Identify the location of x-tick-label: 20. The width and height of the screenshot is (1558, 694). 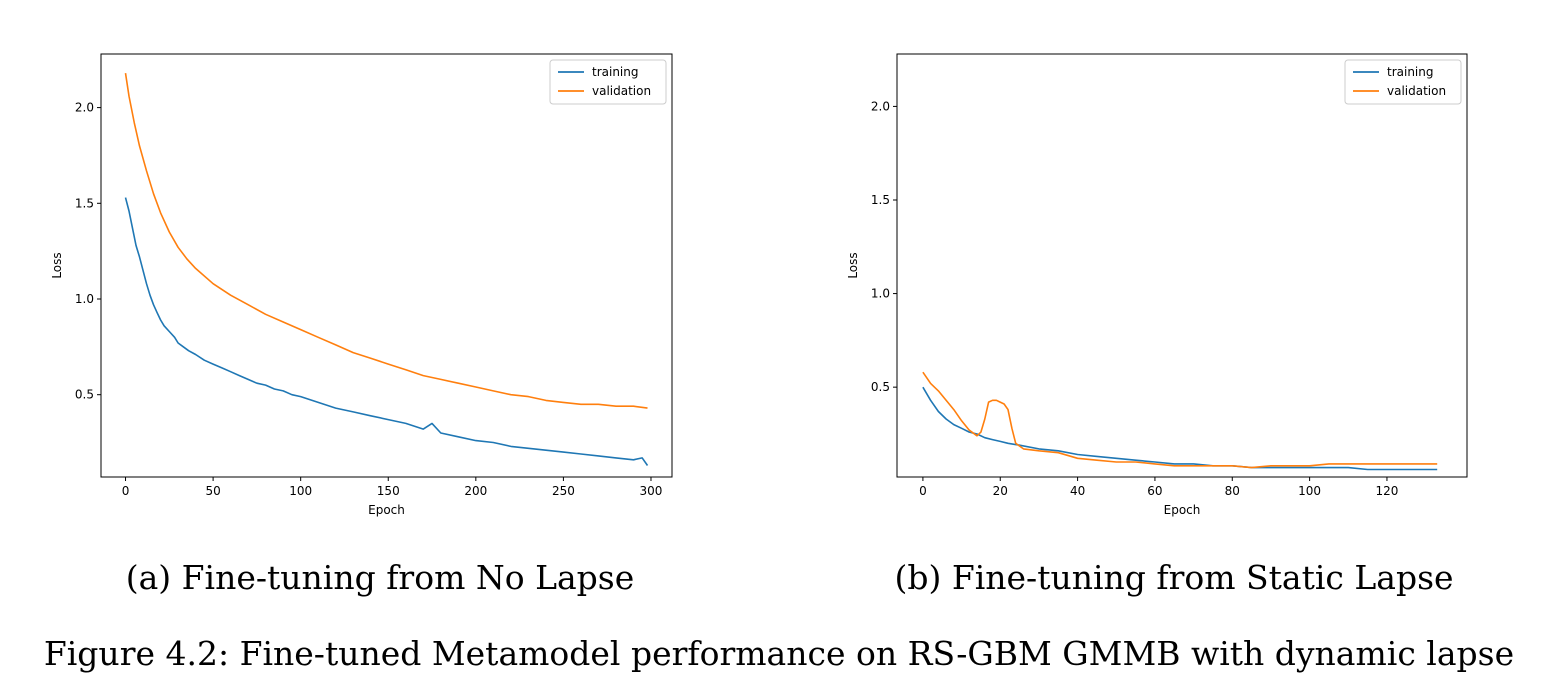
(1000, 491).